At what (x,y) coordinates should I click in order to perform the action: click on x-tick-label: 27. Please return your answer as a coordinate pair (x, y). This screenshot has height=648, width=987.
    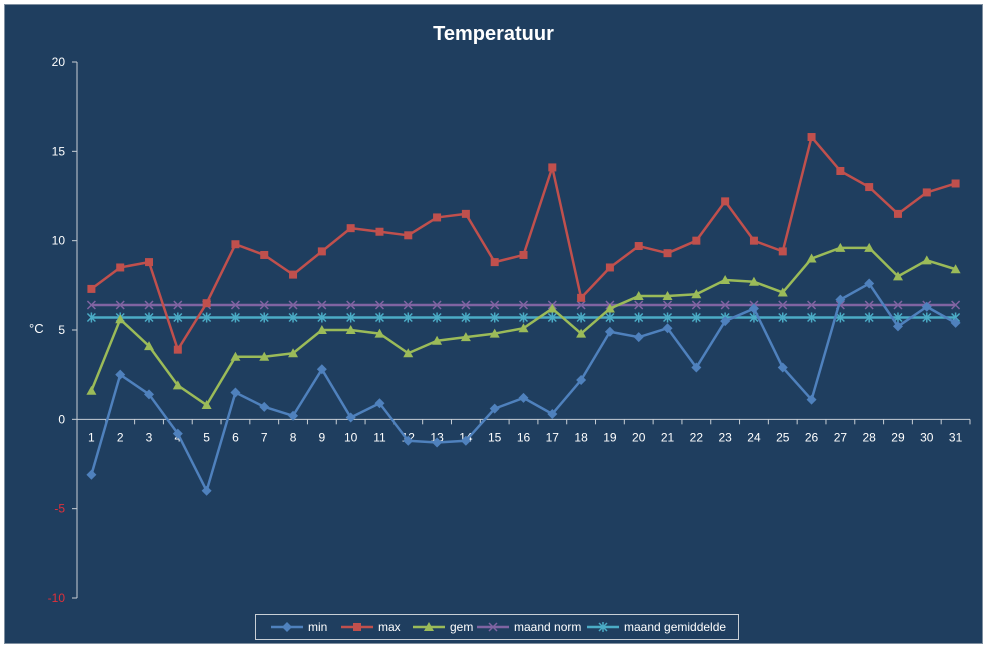
    Looking at the image, I should click on (841, 437).